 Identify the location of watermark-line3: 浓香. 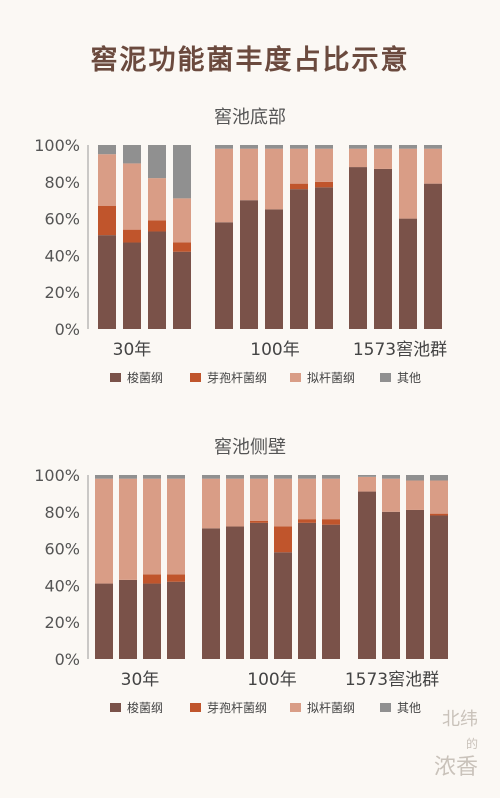
(455, 767).